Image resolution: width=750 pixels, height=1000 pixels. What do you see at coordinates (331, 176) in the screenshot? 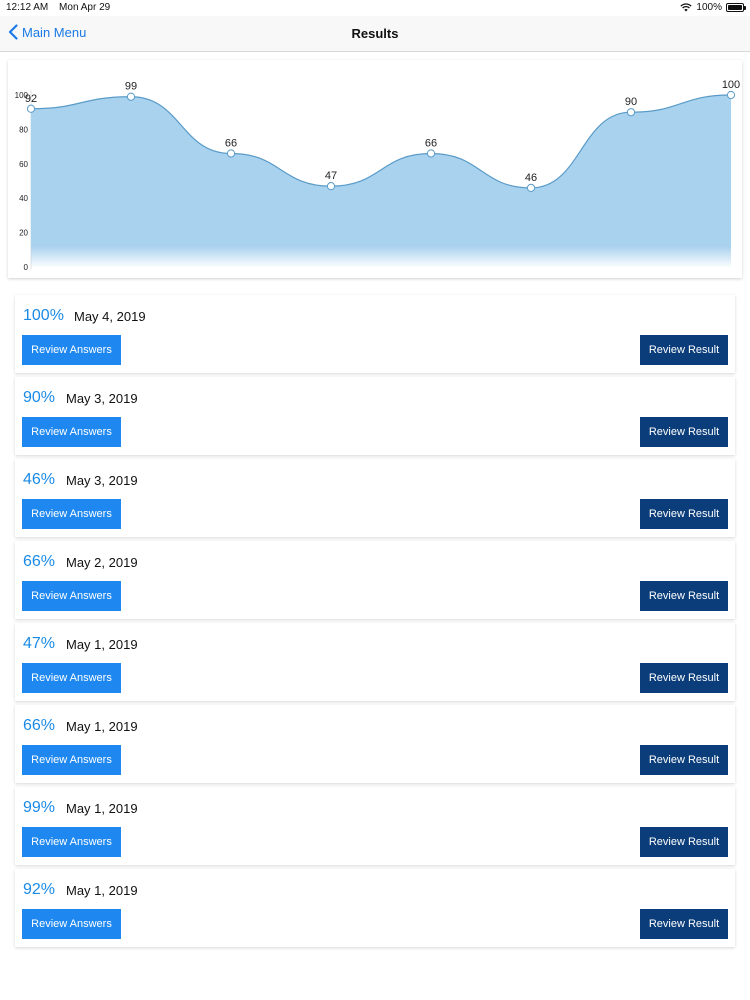
I see `data-label-3: 47` at bounding box center [331, 176].